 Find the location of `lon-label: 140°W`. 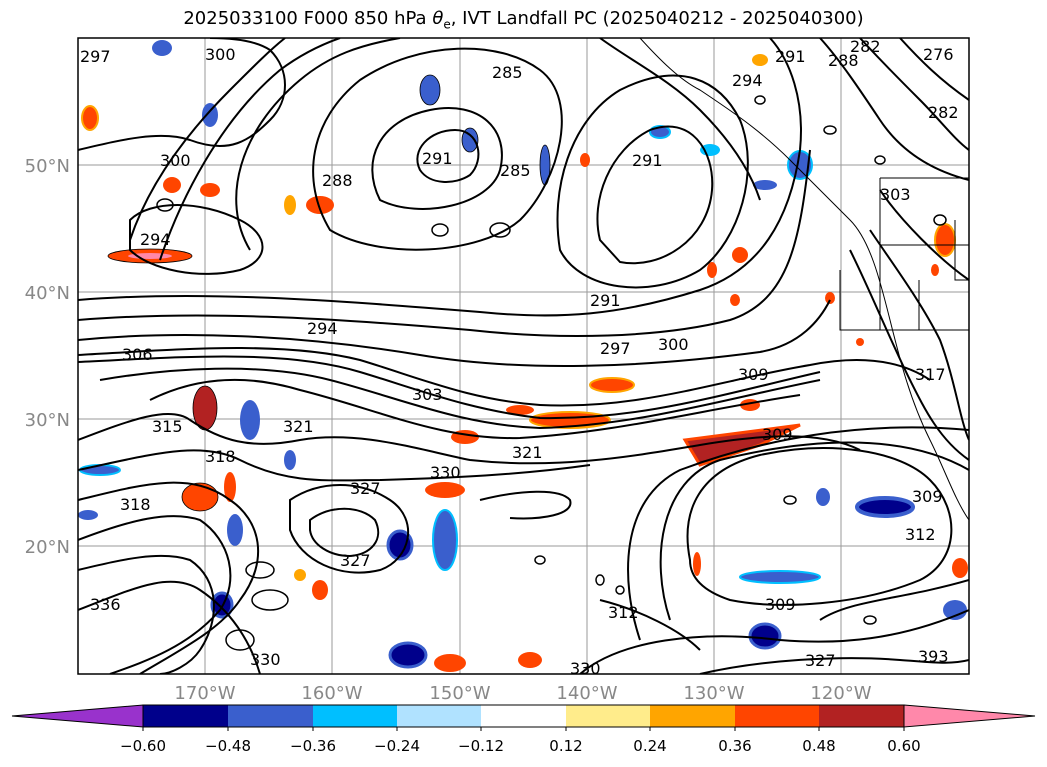

lon-label: 140°W is located at coordinates (586, 693).